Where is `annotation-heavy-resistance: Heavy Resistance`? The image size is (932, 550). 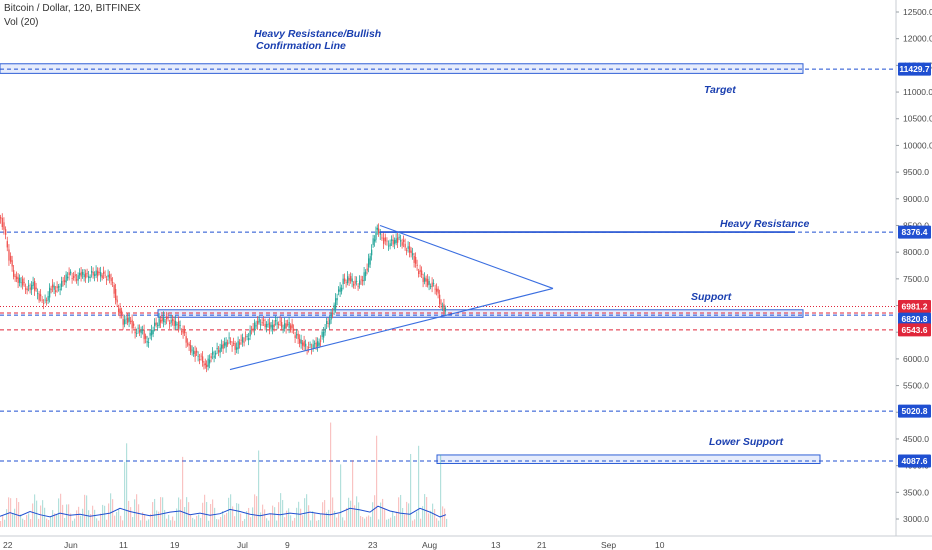 annotation-heavy-resistance: Heavy Resistance is located at coordinates (764, 224).